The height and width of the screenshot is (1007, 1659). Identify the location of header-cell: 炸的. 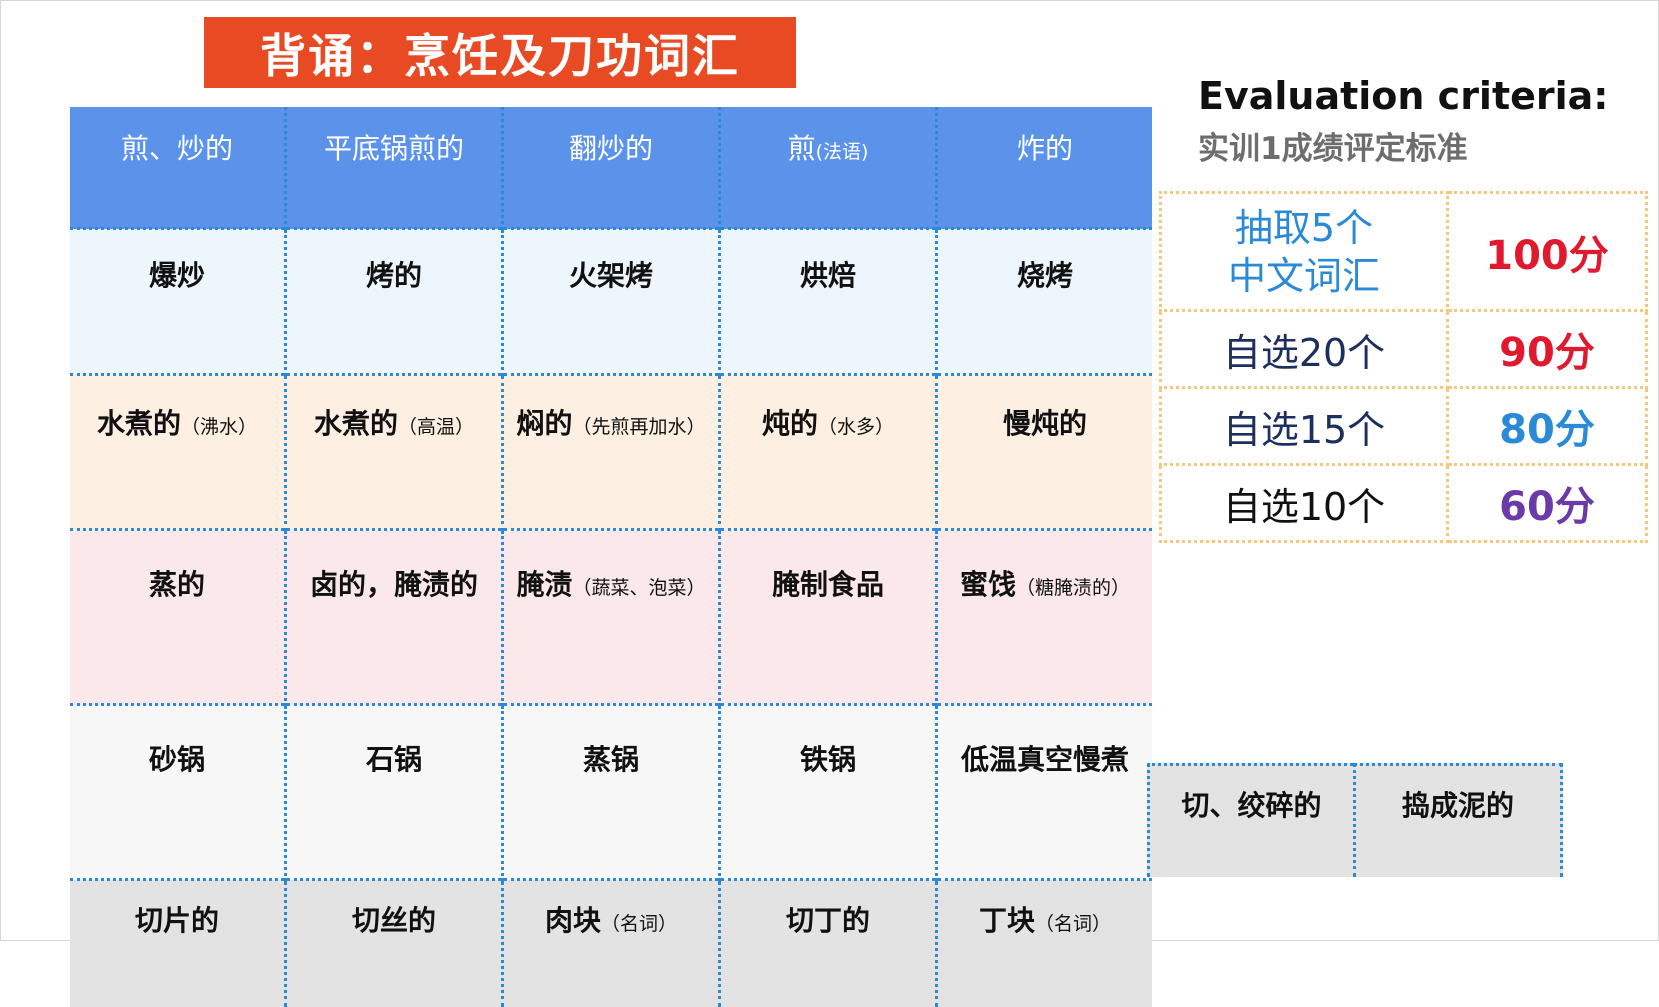
(1045, 168).